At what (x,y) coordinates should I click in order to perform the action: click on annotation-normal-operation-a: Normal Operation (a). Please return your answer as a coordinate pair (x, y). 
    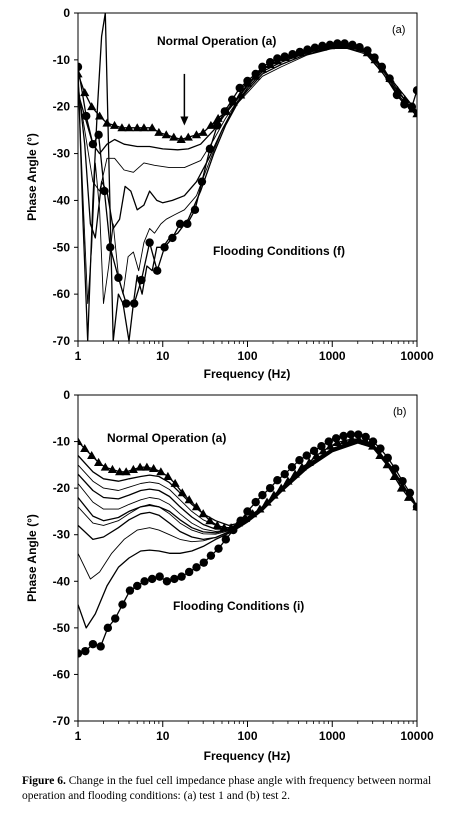
    Looking at the image, I should click on (216, 41).